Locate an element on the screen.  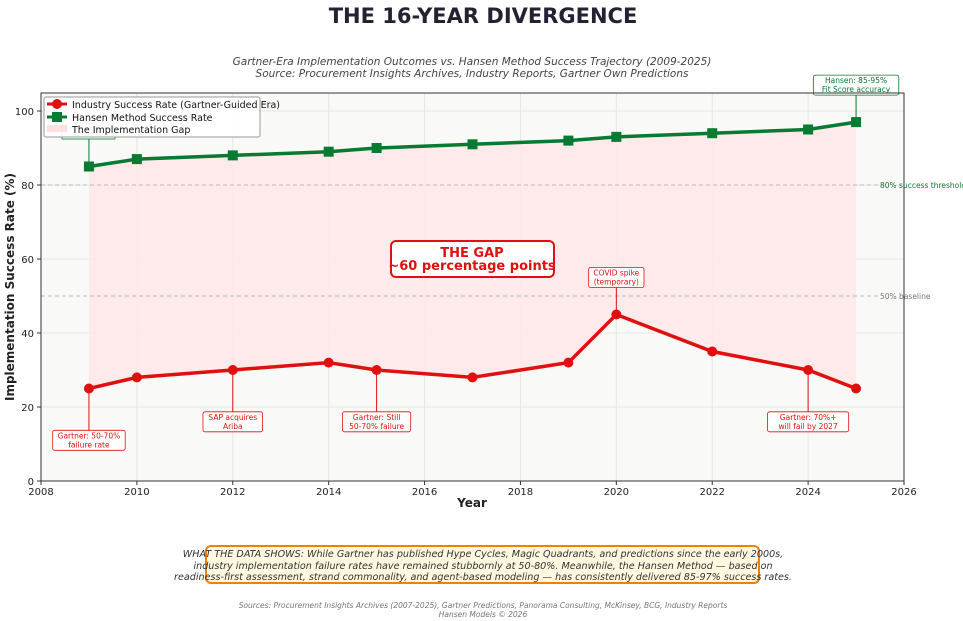
annotation-text: Gartner: 50-70% is located at coordinates (89, 435).